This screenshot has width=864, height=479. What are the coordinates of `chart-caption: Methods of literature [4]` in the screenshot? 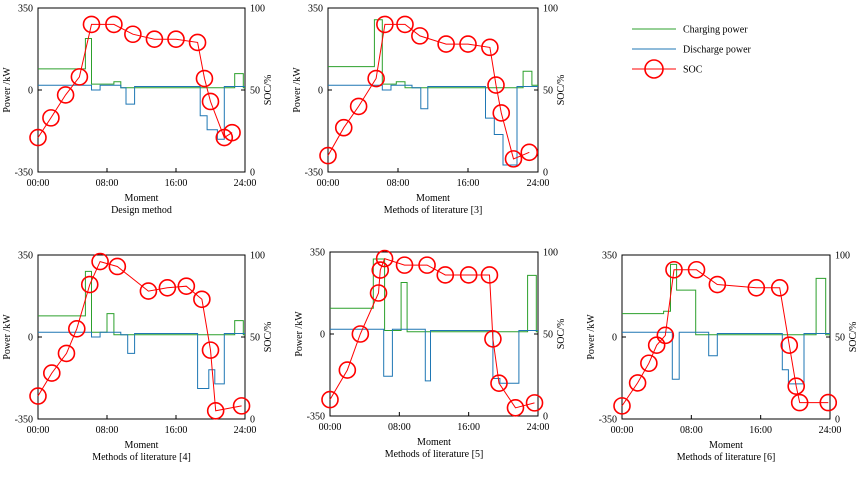 It's located at (141, 457).